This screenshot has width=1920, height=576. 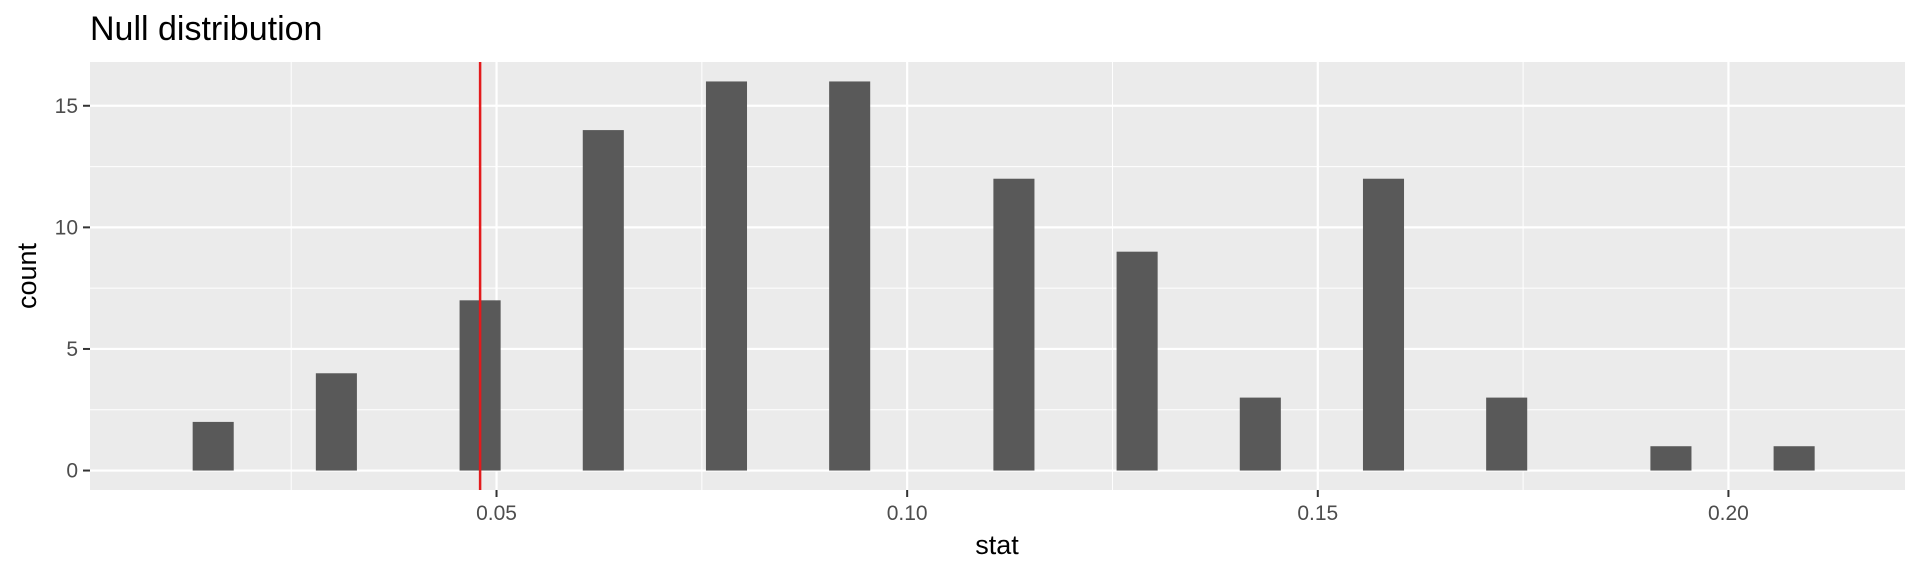 I want to click on x-axis-title: stat, so click(x=997, y=545).